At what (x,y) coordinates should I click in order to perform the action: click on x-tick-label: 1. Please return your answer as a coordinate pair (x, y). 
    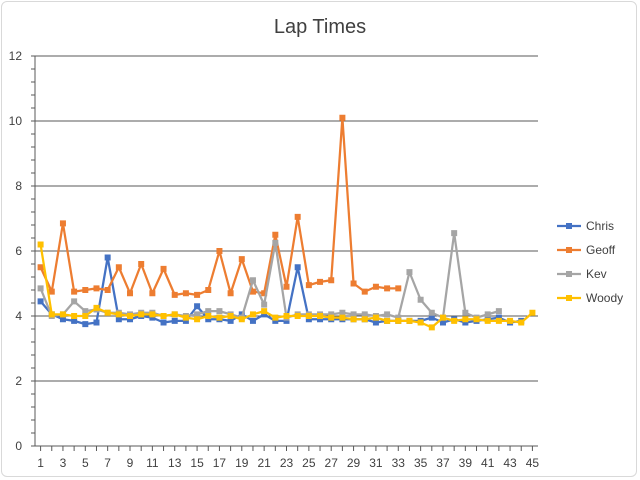
    Looking at the image, I should click on (40, 463).